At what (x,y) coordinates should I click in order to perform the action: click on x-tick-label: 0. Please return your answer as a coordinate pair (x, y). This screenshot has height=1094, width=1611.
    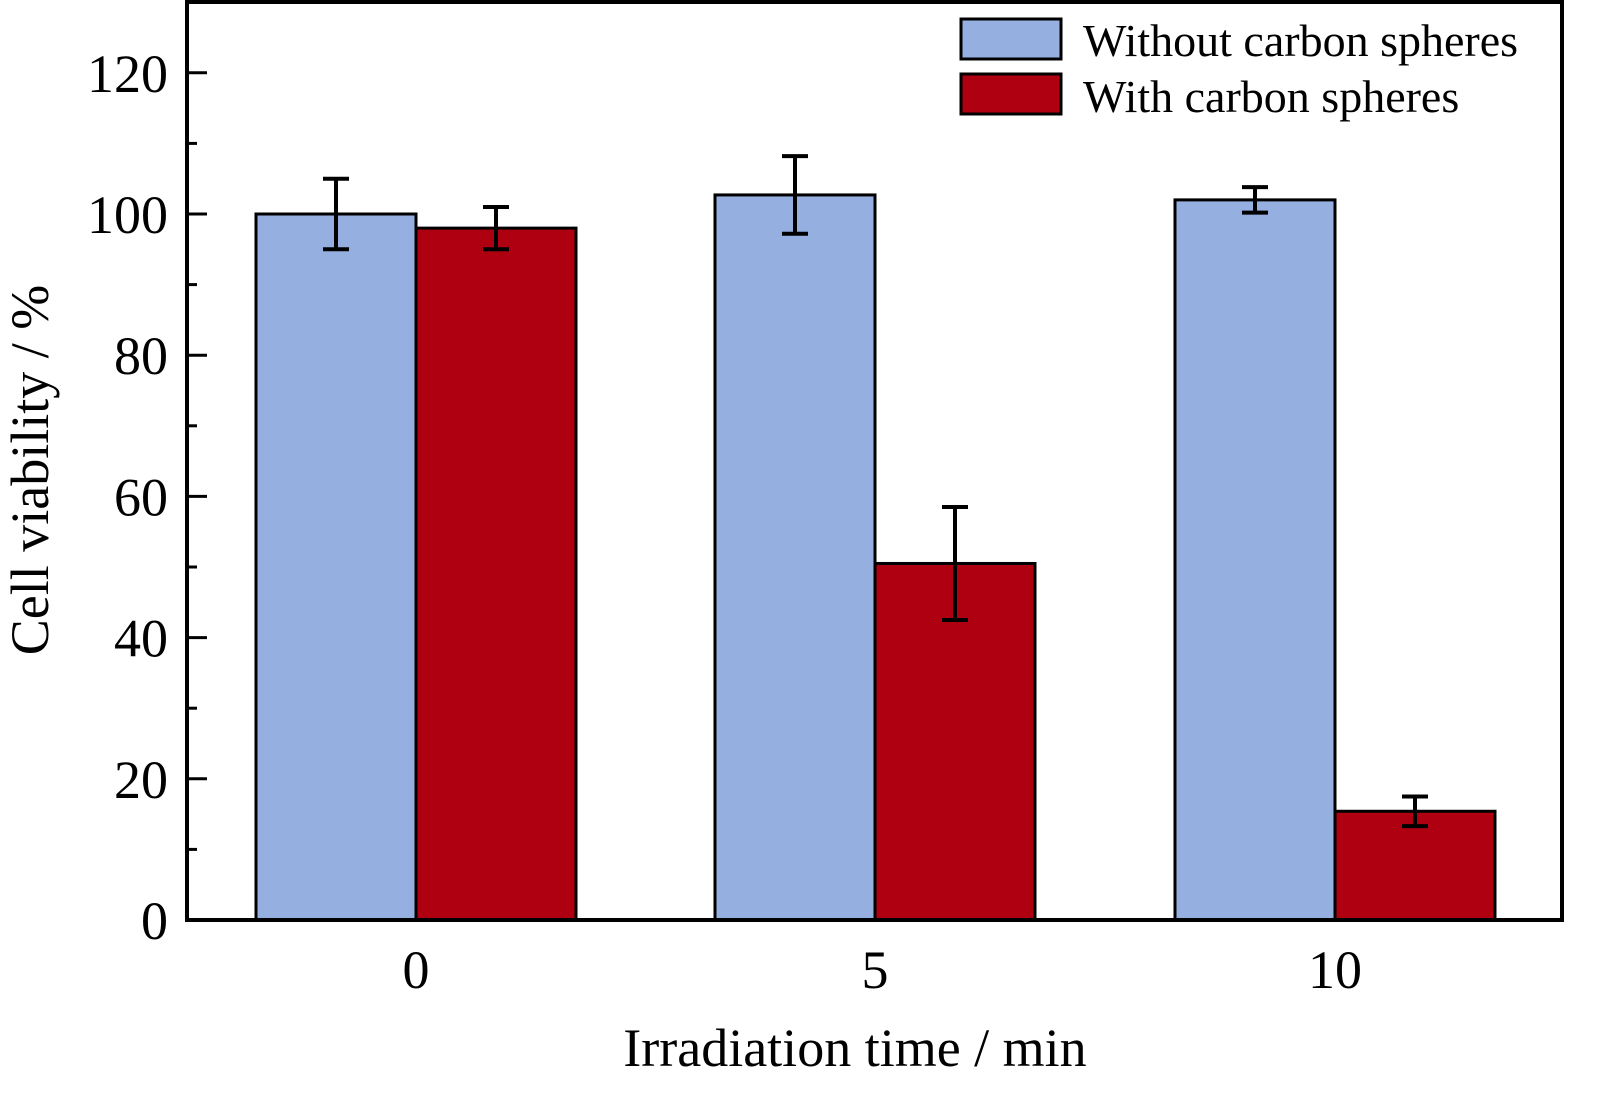
    Looking at the image, I should click on (416, 970).